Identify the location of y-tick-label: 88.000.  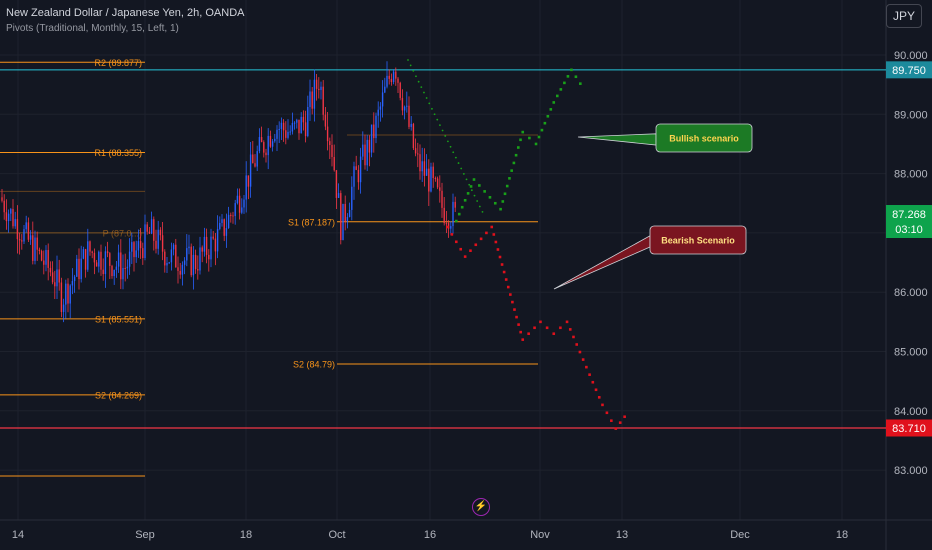
(911, 175).